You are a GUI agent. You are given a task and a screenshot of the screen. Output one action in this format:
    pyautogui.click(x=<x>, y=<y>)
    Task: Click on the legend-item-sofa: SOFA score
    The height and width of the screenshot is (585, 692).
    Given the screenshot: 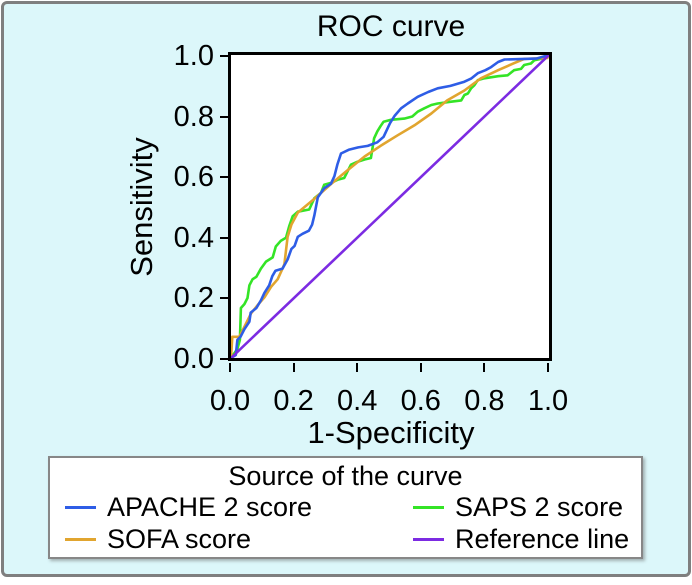 What is the action you would take?
    pyautogui.click(x=239, y=539)
    